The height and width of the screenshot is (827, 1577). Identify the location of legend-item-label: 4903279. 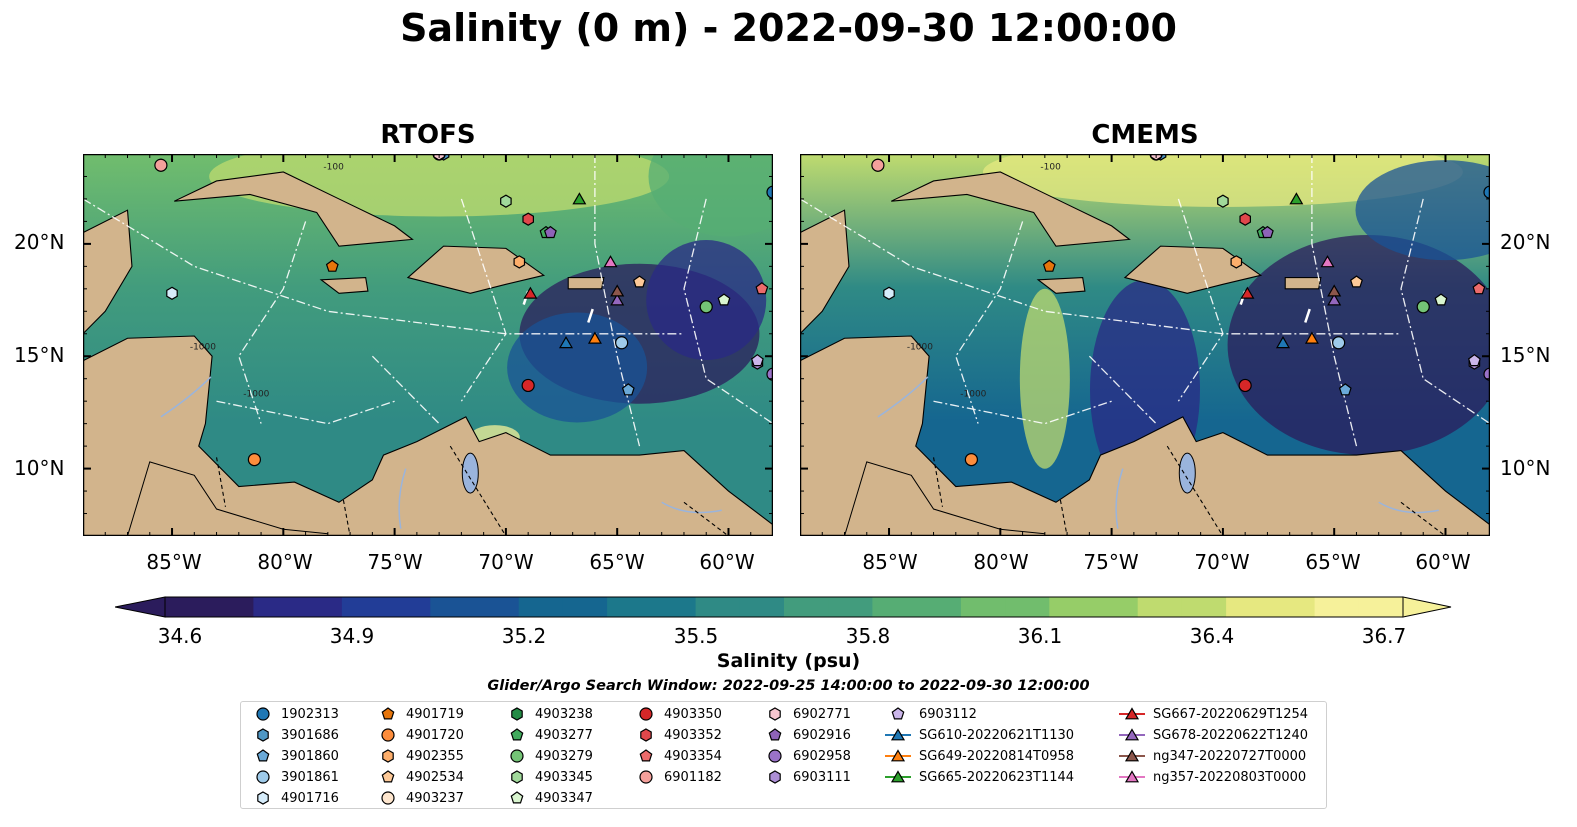
(564, 756).